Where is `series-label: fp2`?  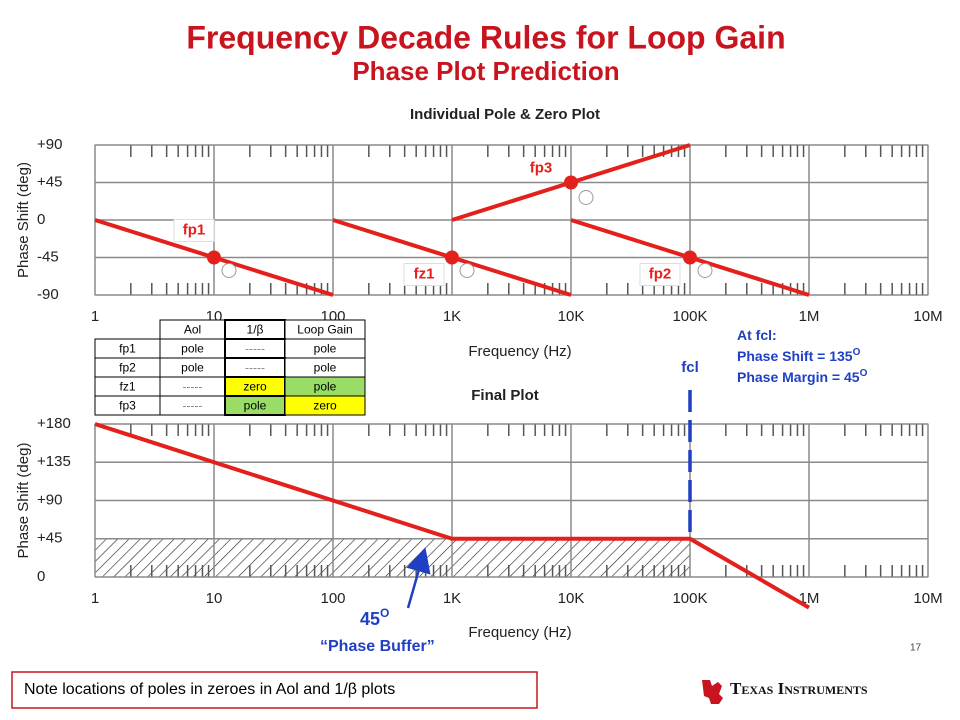 series-label: fp2 is located at coordinates (660, 273).